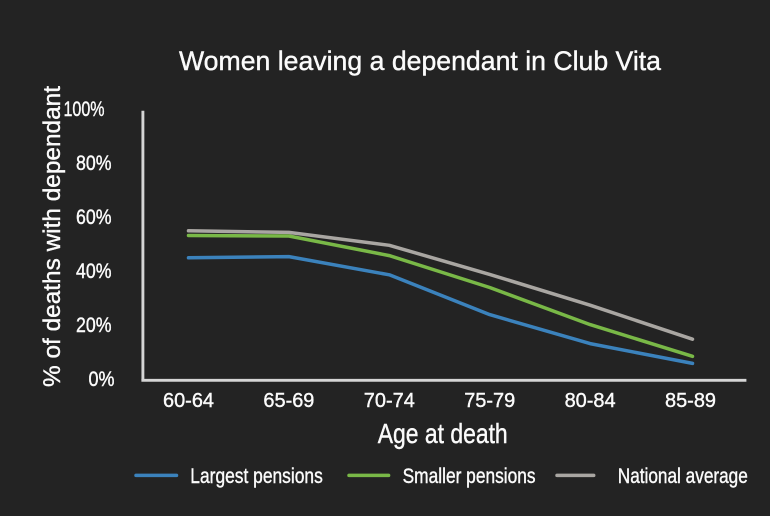 The width and height of the screenshot is (770, 516). I want to click on svg-text: 100%, so click(84, 109).